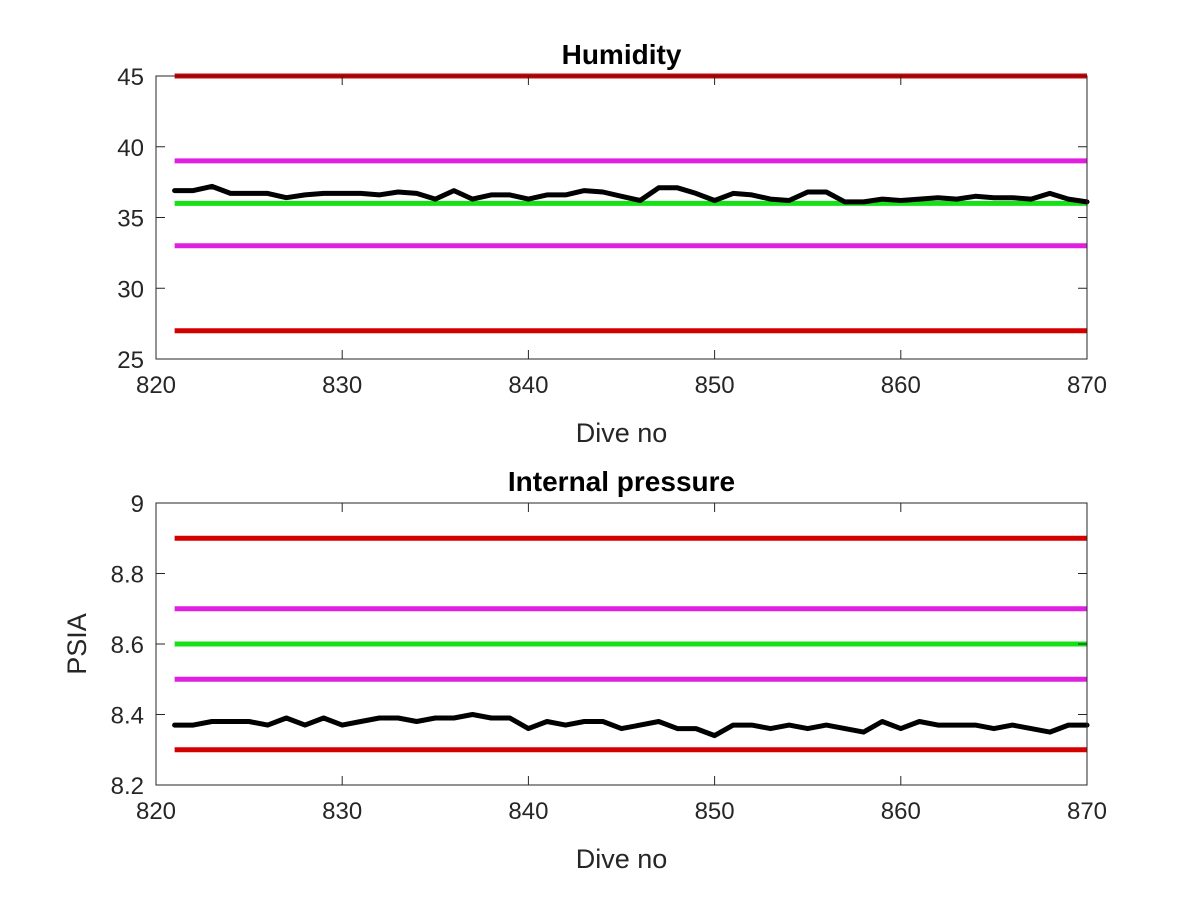 Image resolution: width=1200 pixels, height=900 pixels. What do you see at coordinates (156, 811) in the screenshot?
I see `pressure-x-tick-label: 820` at bounding box center [156, 811].